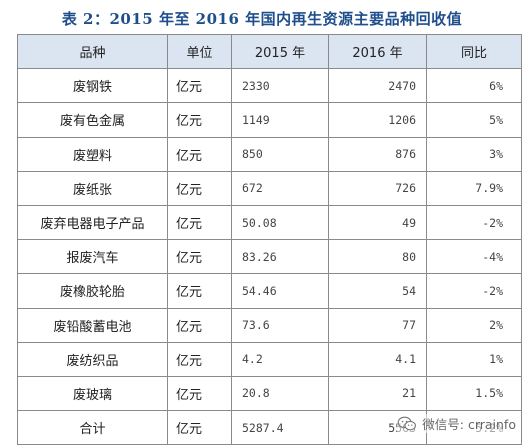  Describe the element at coordinates (280, 393) in the screenshot. I see `value-2015-cell: 20.8` at that location.